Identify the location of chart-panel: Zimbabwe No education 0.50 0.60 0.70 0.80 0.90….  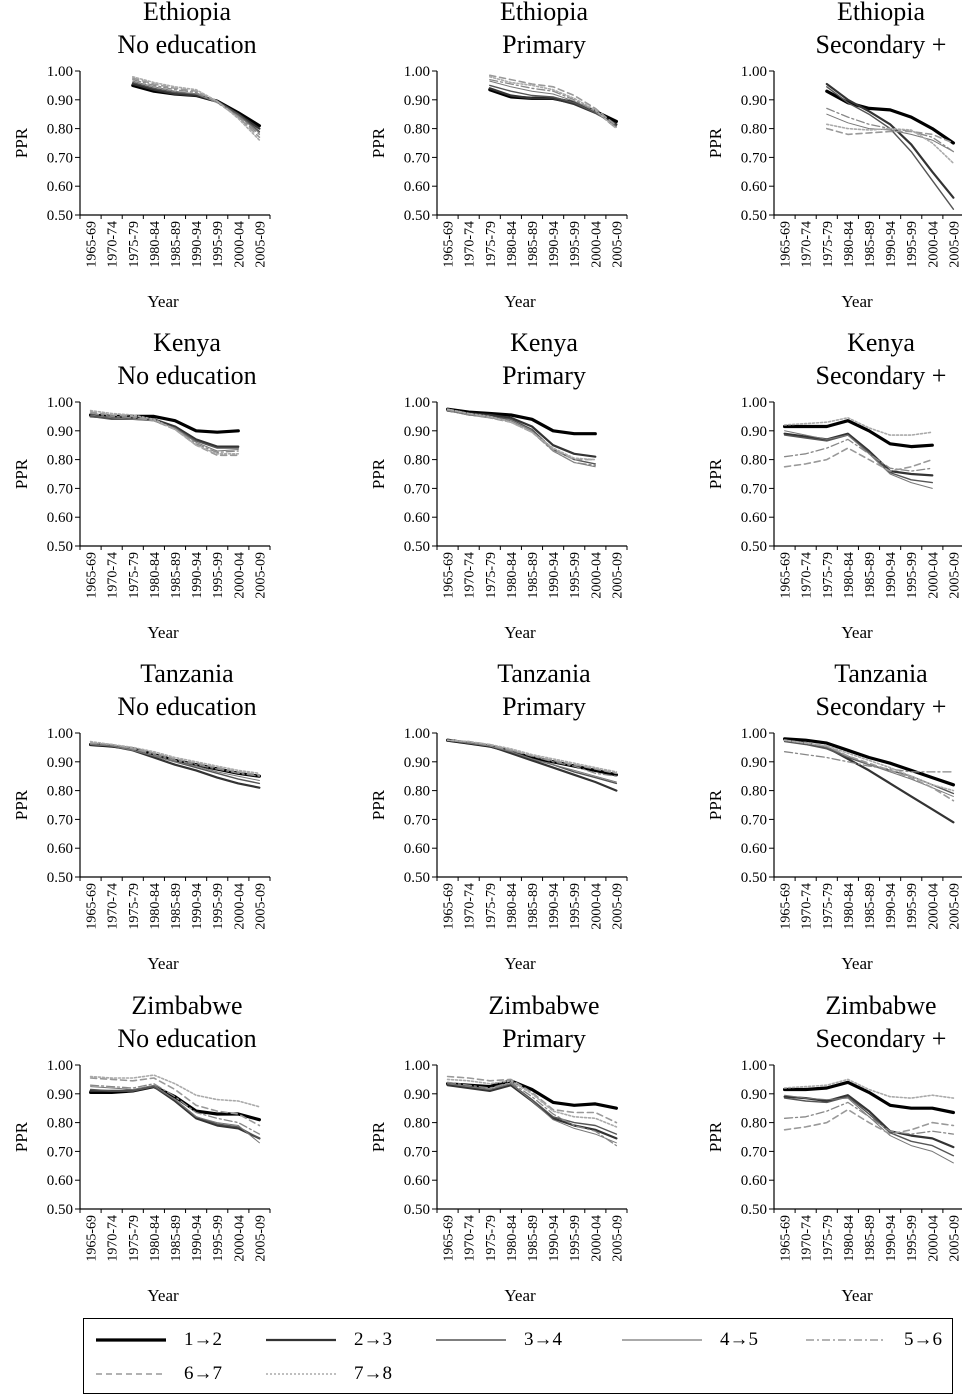
(141, 1148).